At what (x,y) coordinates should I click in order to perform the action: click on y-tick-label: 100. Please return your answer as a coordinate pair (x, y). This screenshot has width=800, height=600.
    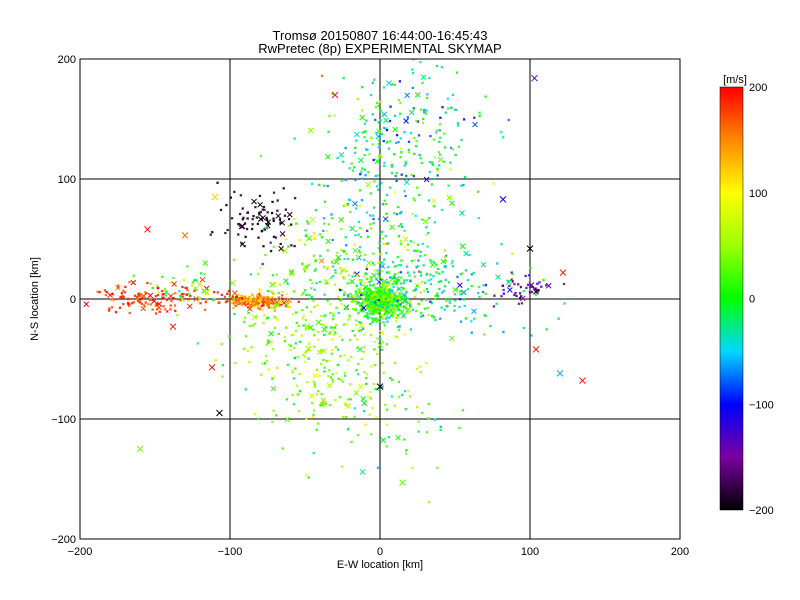
    Looking at the image, I should click on (67, 180).